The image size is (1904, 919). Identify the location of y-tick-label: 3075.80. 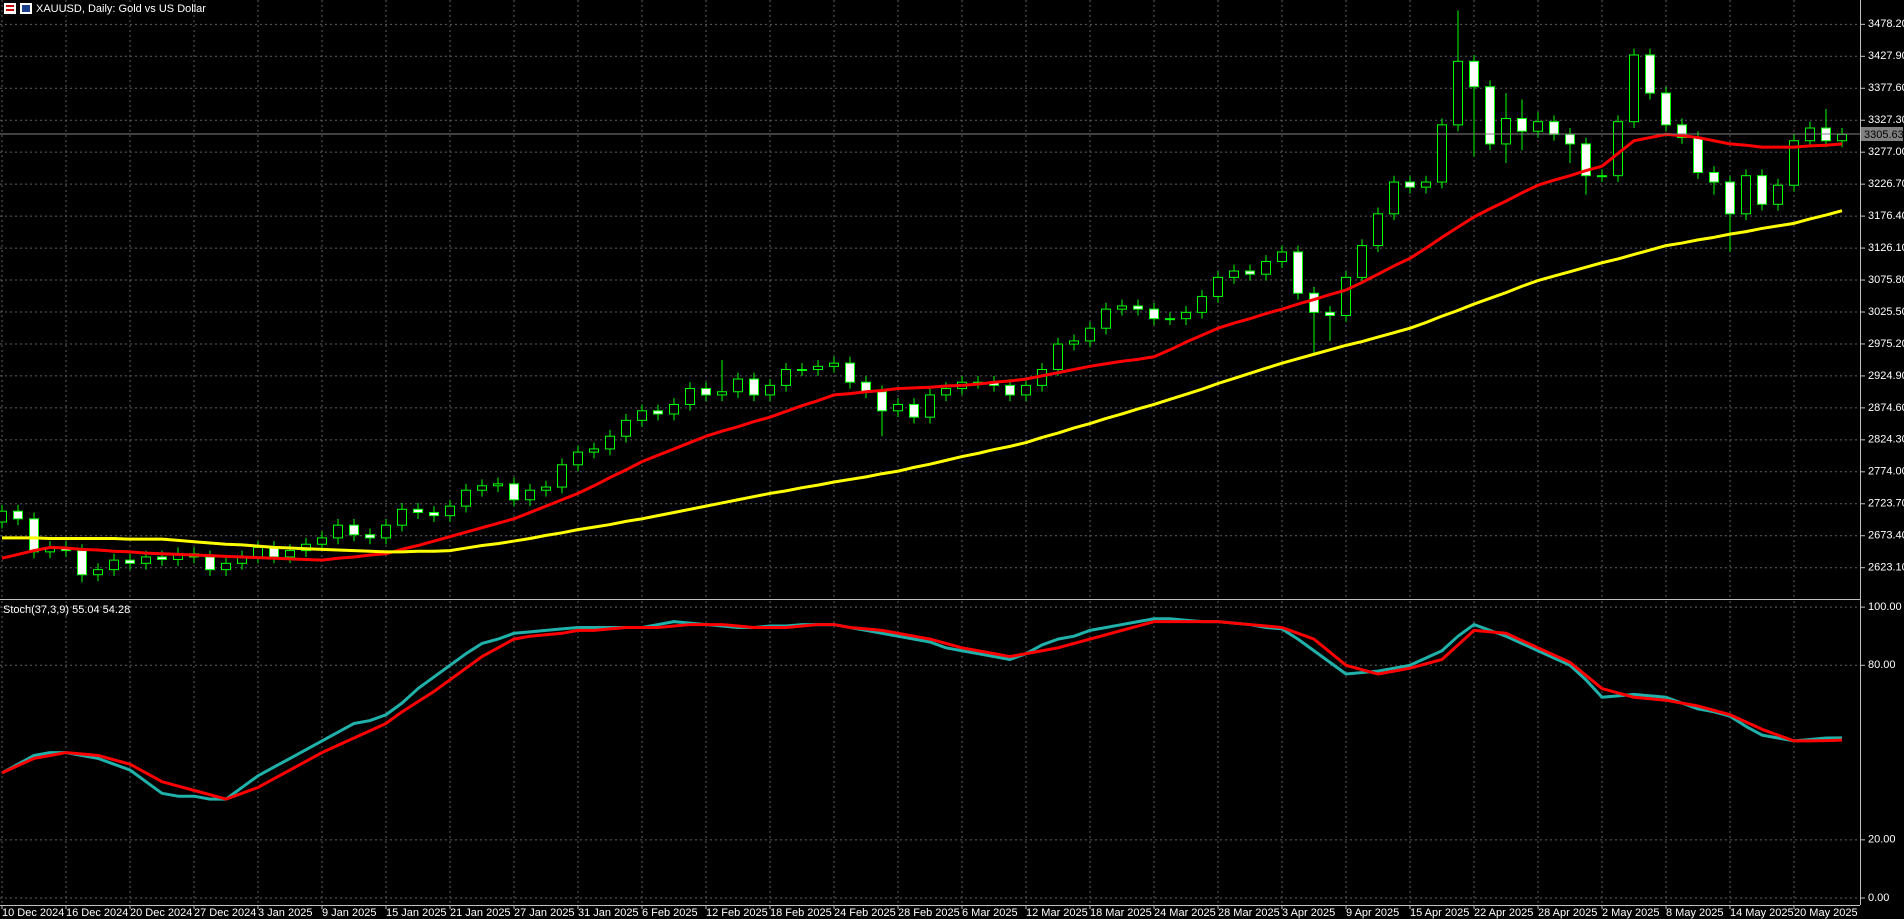
(1886, 280).